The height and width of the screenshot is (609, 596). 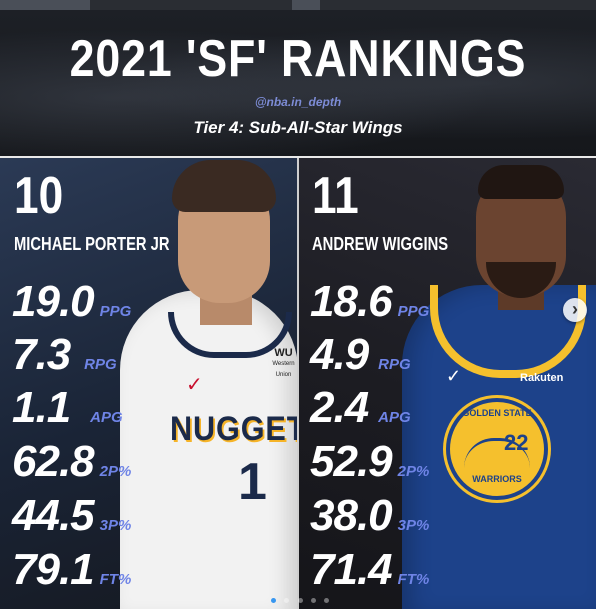 What do you see at coordinates (351, 515) in the screenshot?
I see `stat-value: 38.0` at bounding box center [351, 515].